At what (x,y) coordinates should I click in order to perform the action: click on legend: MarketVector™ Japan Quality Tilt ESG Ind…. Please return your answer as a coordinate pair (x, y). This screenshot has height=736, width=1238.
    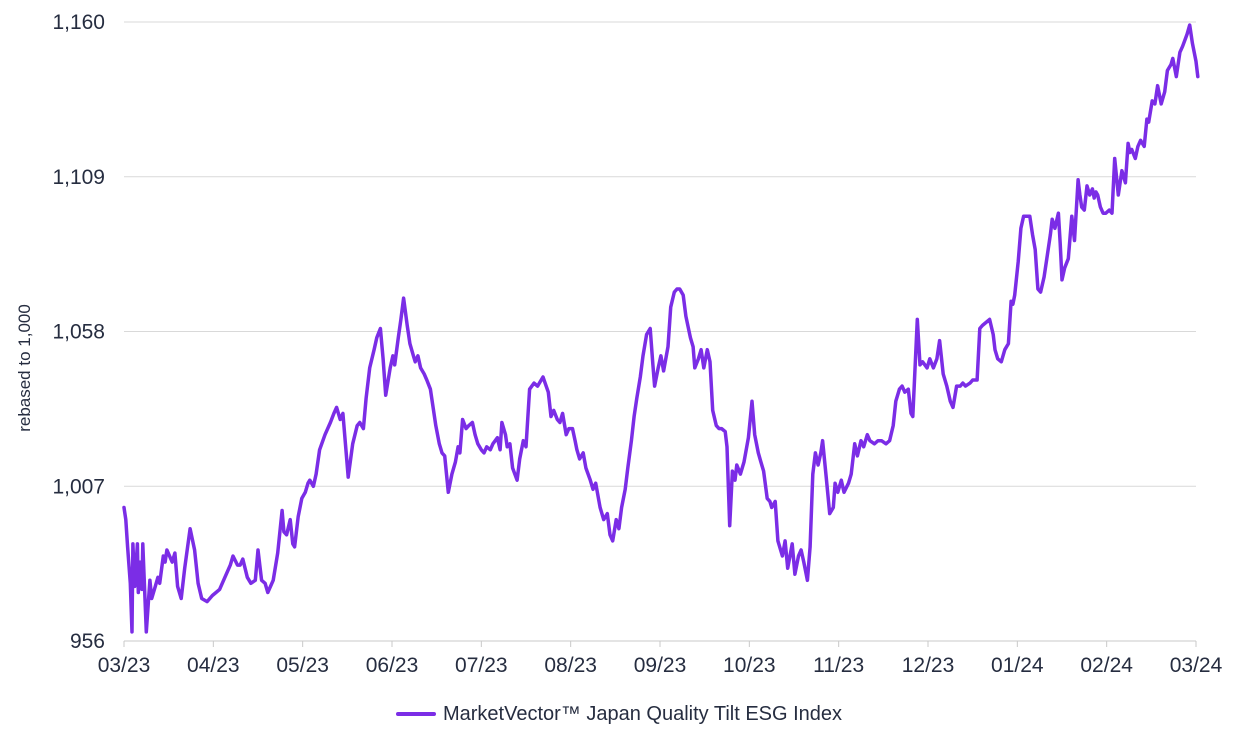
    Looking at the image, I should click on (619, 714).